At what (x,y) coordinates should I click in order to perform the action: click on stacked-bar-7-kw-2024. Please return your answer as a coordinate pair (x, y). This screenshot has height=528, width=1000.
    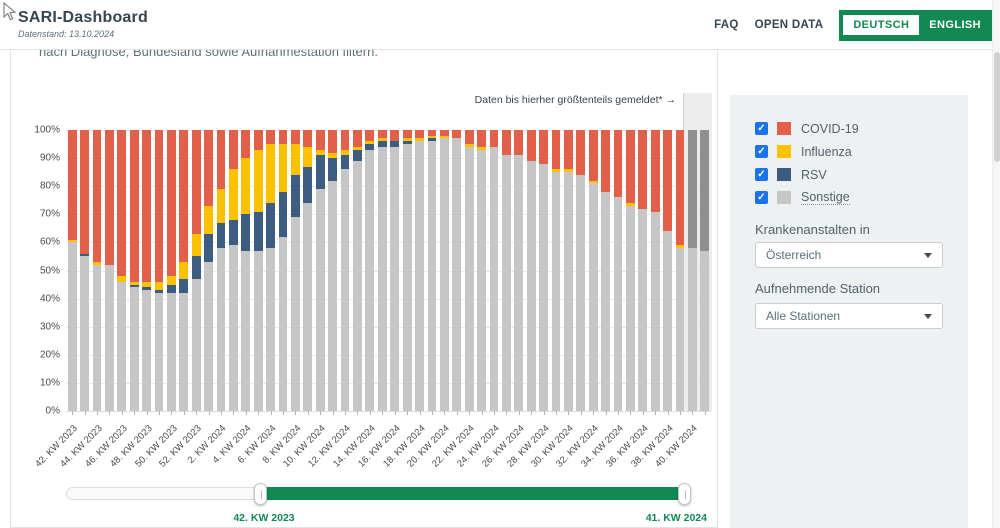
    Looking at the image, I should click on (283, 270).